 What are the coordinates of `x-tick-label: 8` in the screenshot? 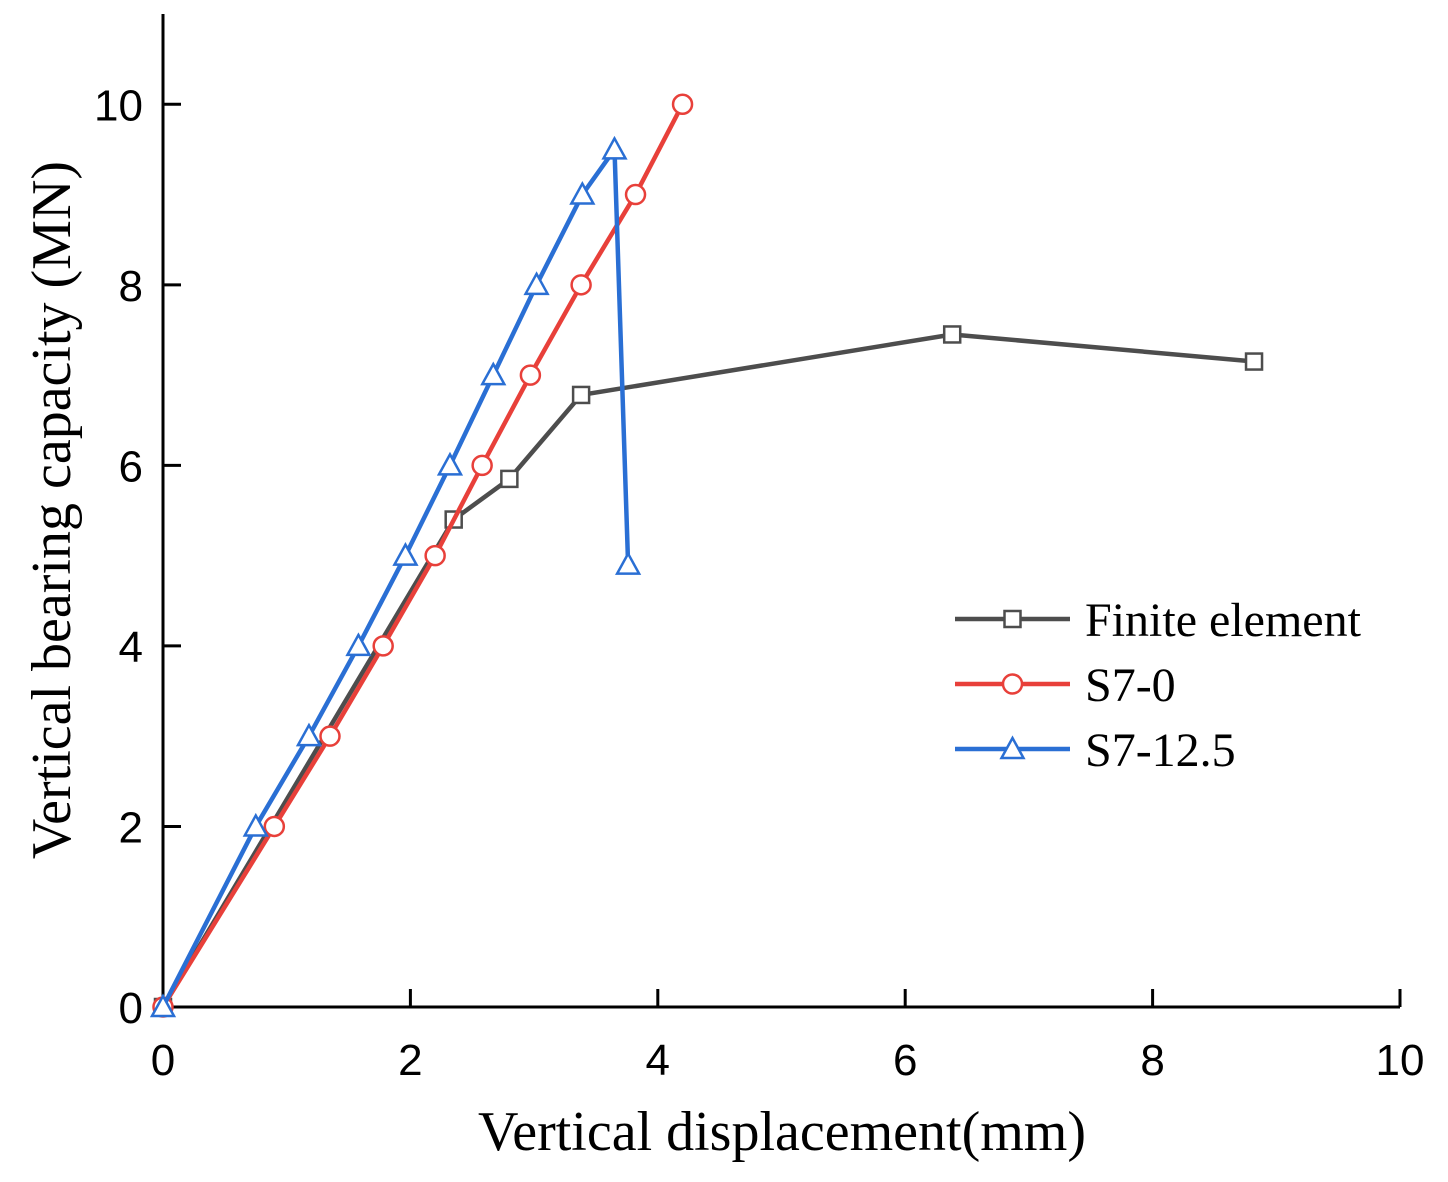 It's located at (1152, 1060).